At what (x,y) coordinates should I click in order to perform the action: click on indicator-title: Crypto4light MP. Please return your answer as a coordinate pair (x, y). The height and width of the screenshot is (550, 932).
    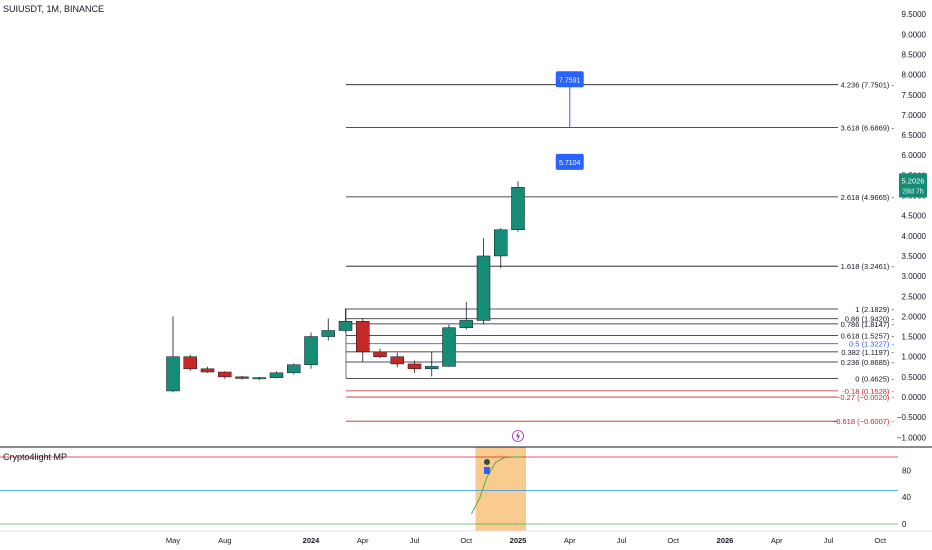
    Looking at the image, I should click on (35, 457).